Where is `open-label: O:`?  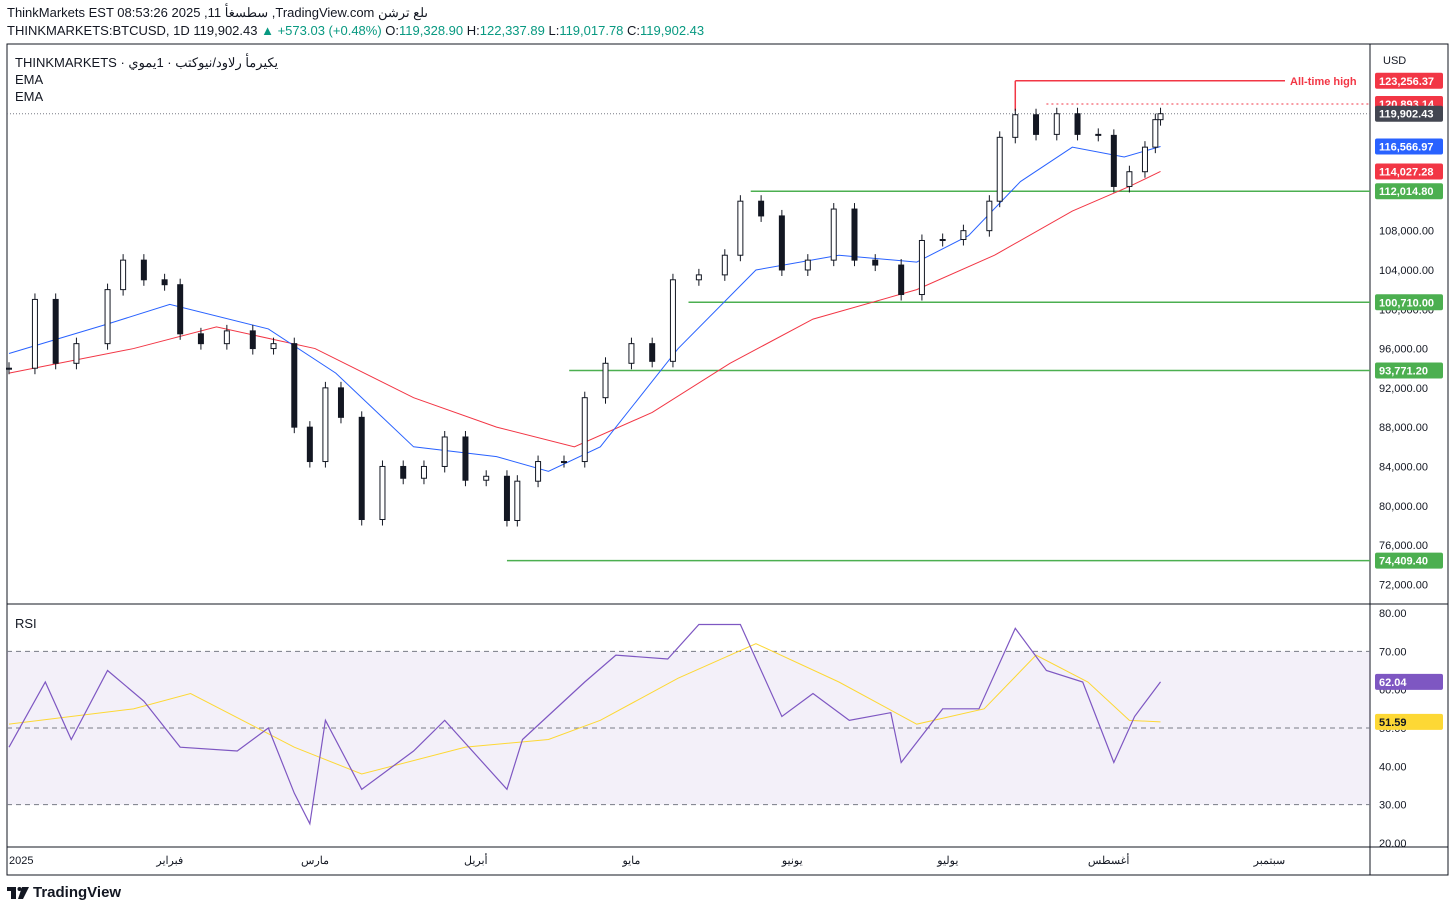 open-label: O: is located at coordinates (392, 30).